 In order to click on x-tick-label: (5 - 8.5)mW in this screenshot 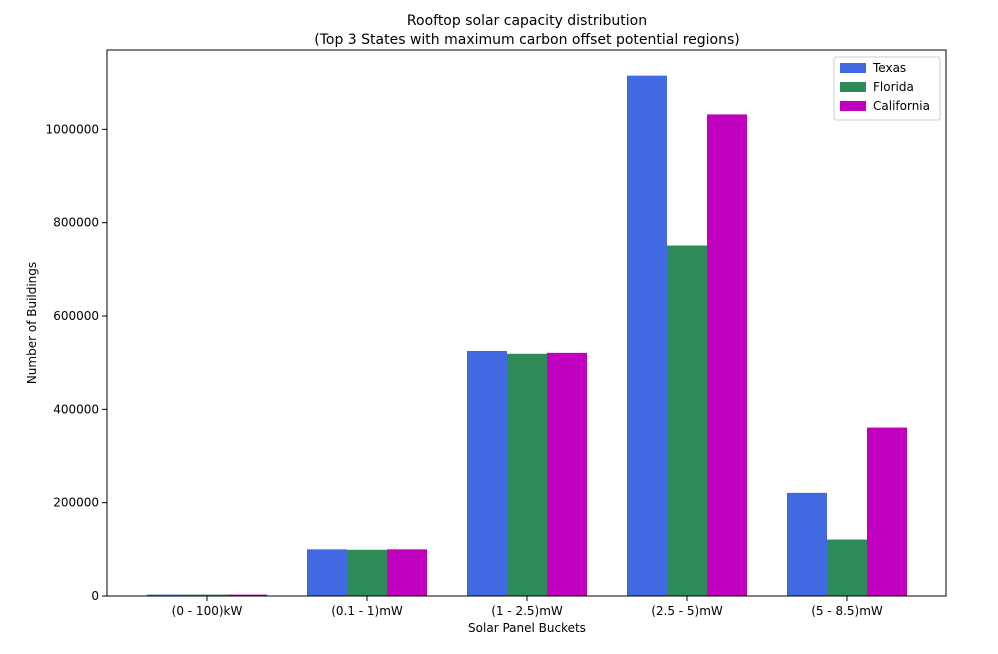, I will do `click(847, 611)`.